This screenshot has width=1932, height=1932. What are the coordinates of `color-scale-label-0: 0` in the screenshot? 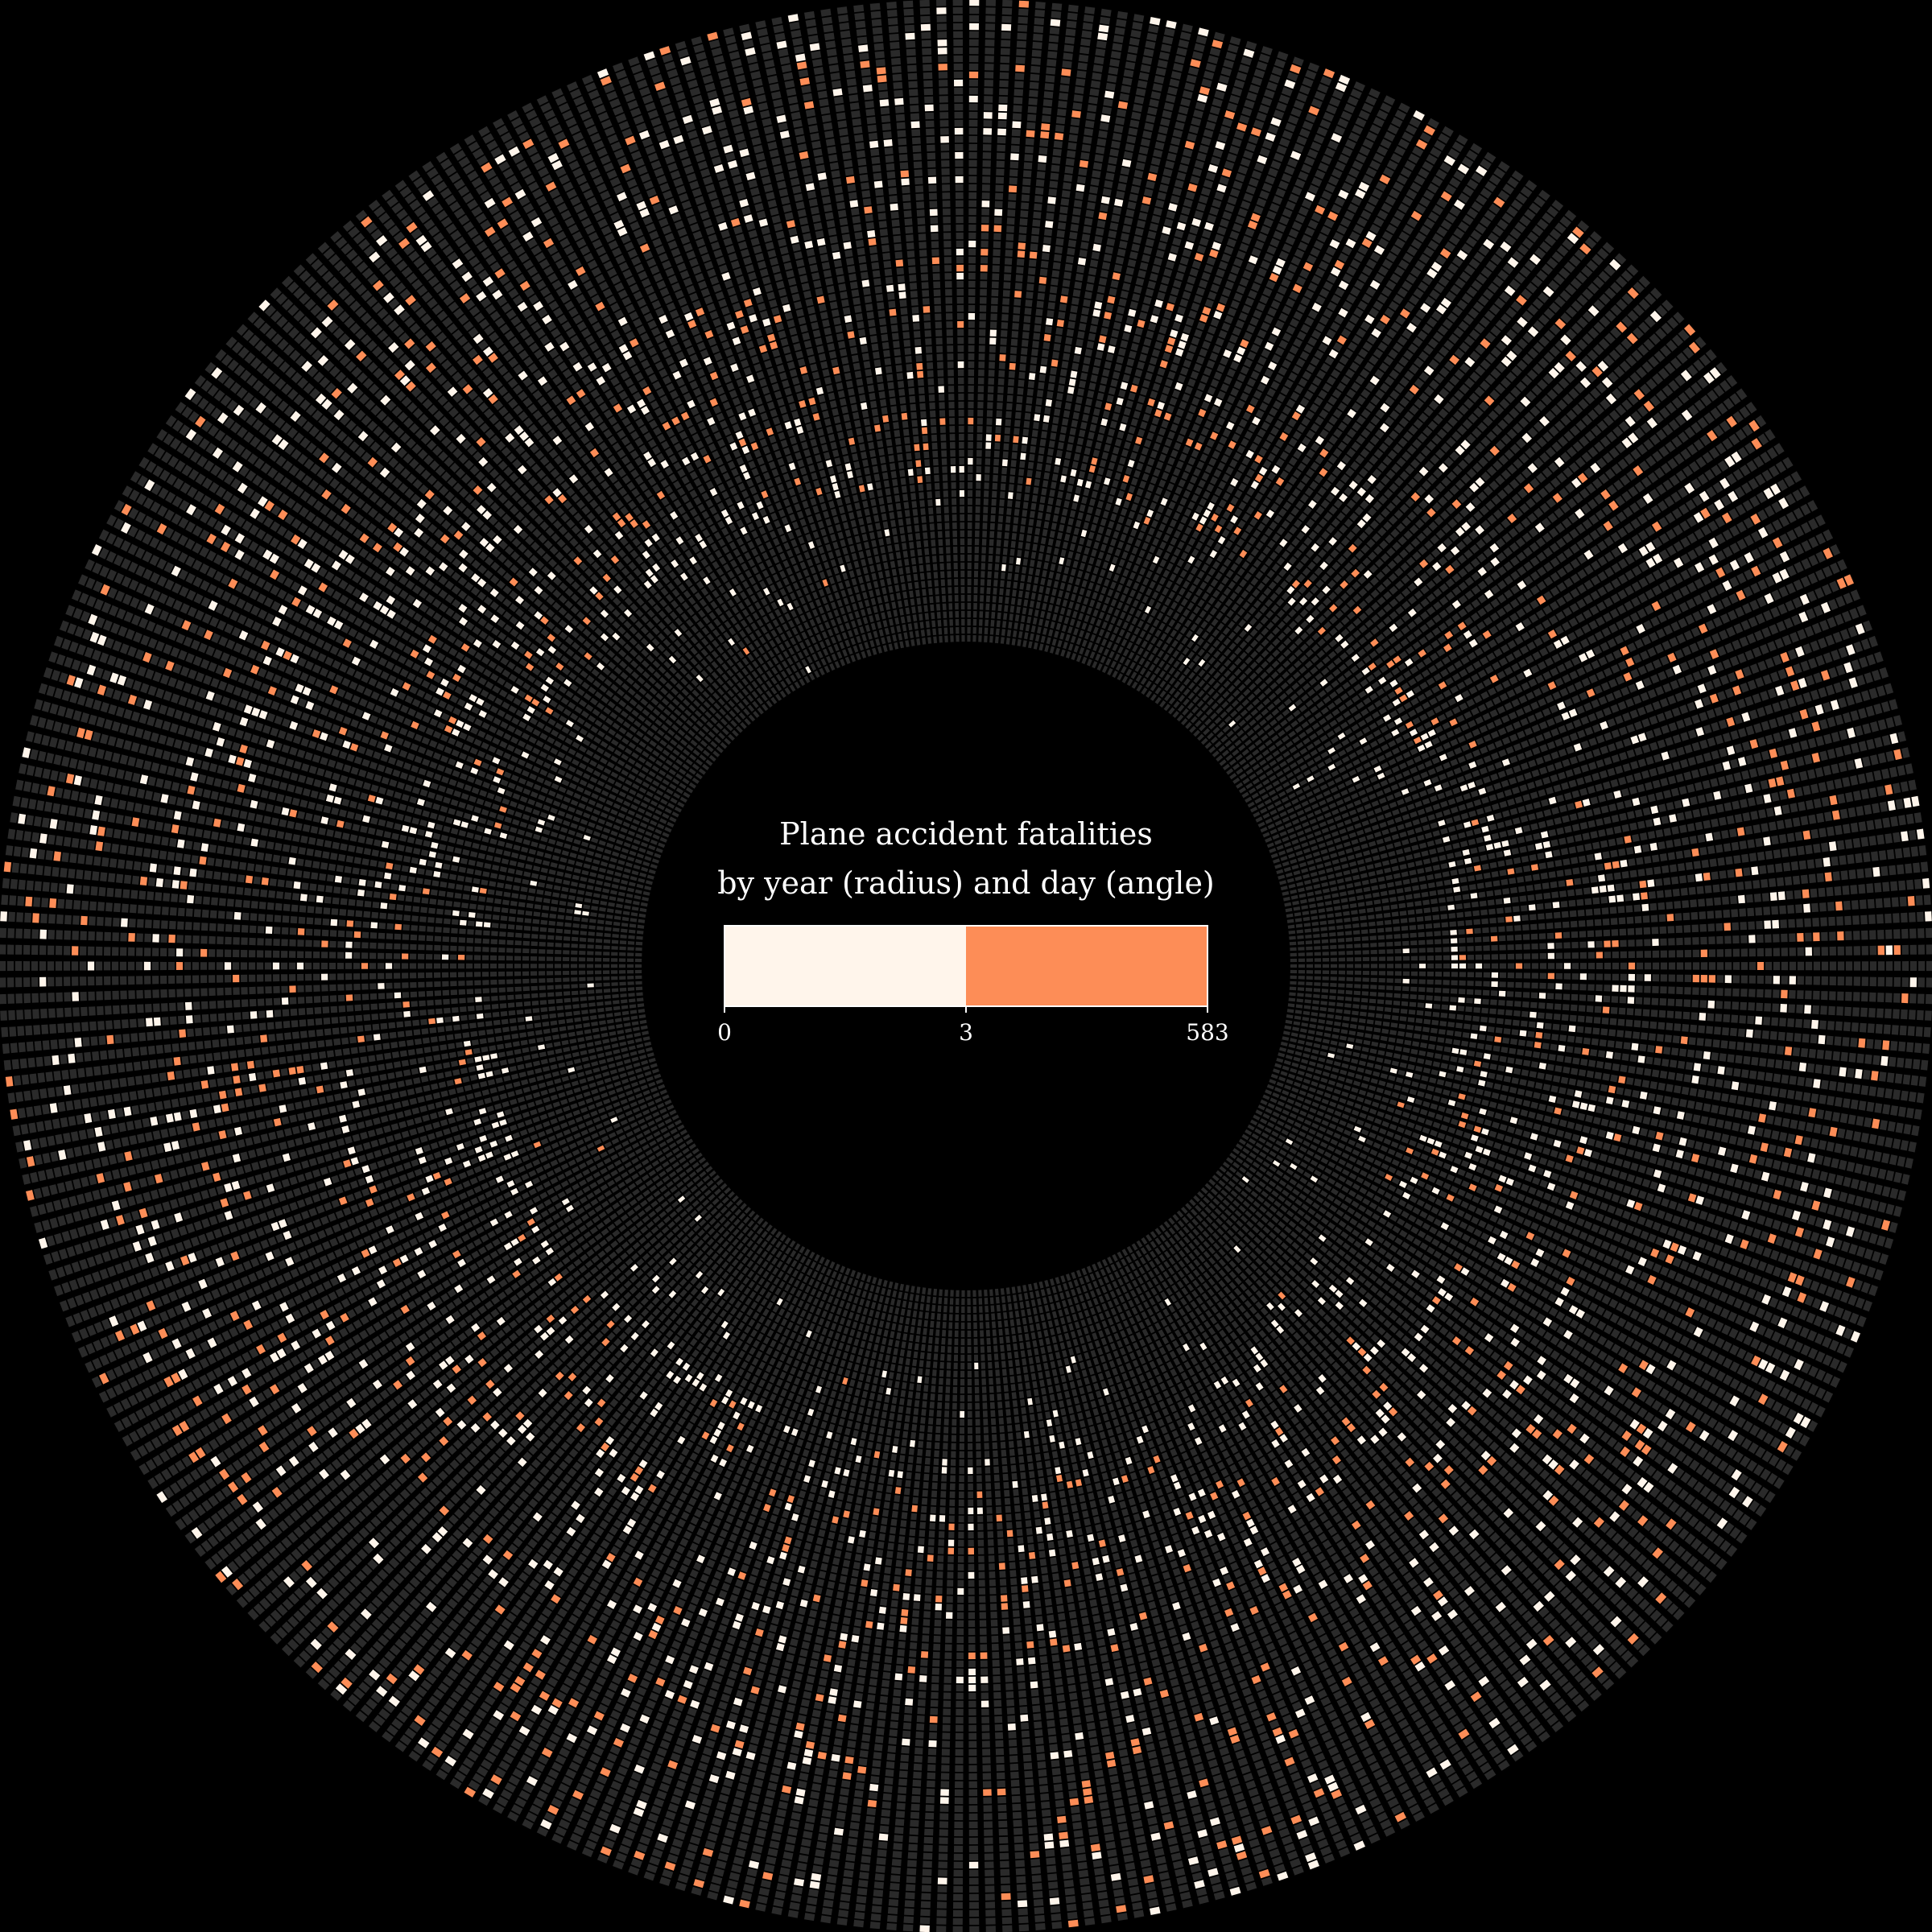 It's located at (724, 1032).